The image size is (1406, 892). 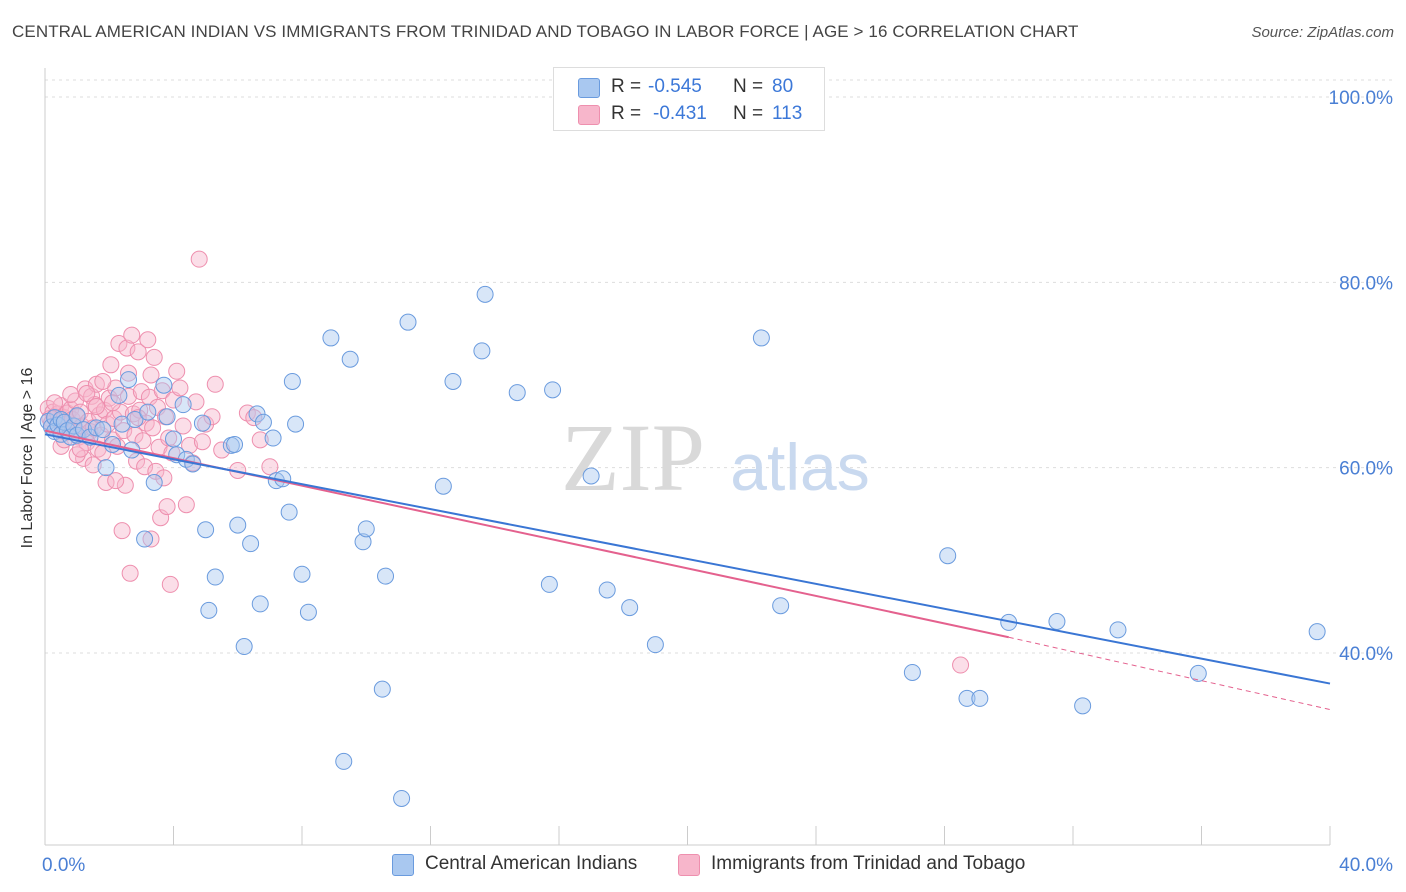 I want to click on legend-r-label: R =, so click(x=626, y=86).